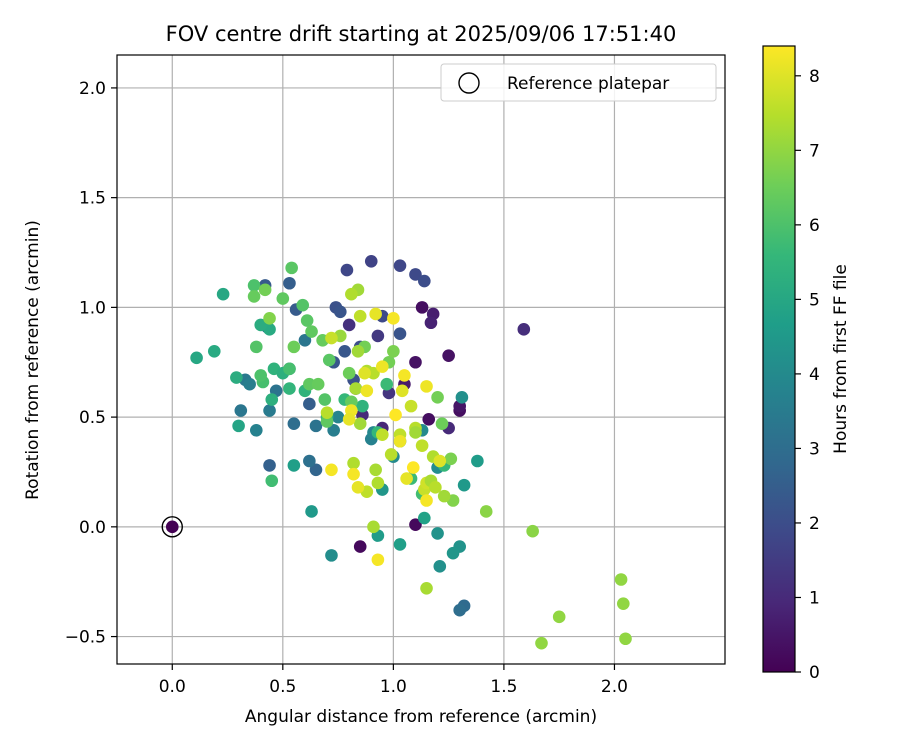  I want to click on x-tick-label: 0.0, so click(172, 687).